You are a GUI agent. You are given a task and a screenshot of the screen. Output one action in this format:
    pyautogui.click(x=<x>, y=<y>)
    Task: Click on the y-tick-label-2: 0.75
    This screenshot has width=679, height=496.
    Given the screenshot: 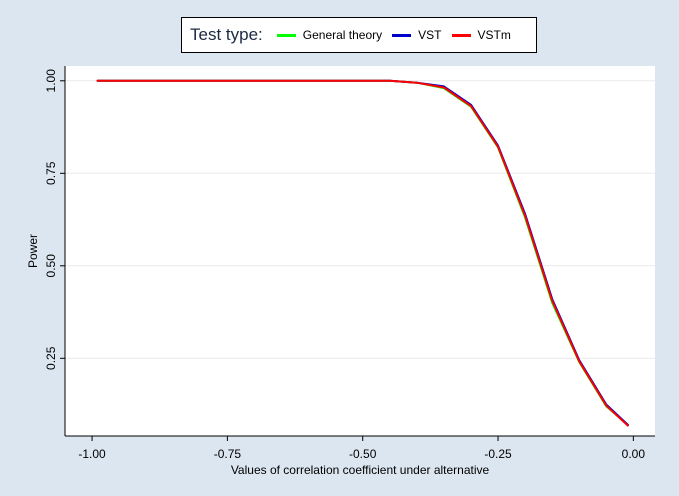 What is the action you would take?
    pyautogui.click(x=51, y=173)
    